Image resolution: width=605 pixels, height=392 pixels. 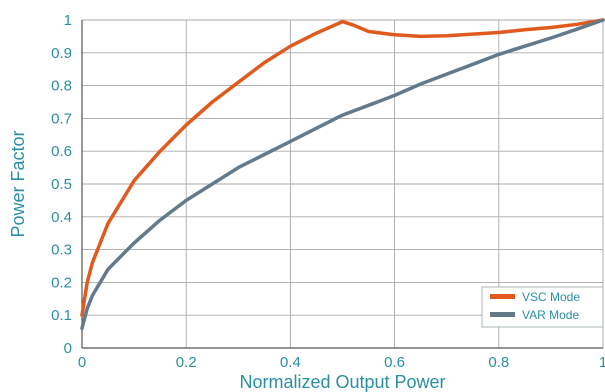 What do you see at coordinates (342, 382) in the screenshot?
I see `x-axis-title: Normalized Output Power` at bounding box center [342, 382].